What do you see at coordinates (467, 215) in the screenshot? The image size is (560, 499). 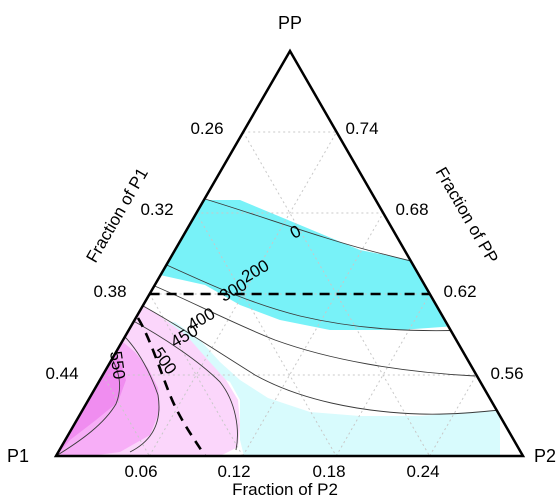 I see `axis-title-right: Fraction of PP` at bounding box center [467, 215].